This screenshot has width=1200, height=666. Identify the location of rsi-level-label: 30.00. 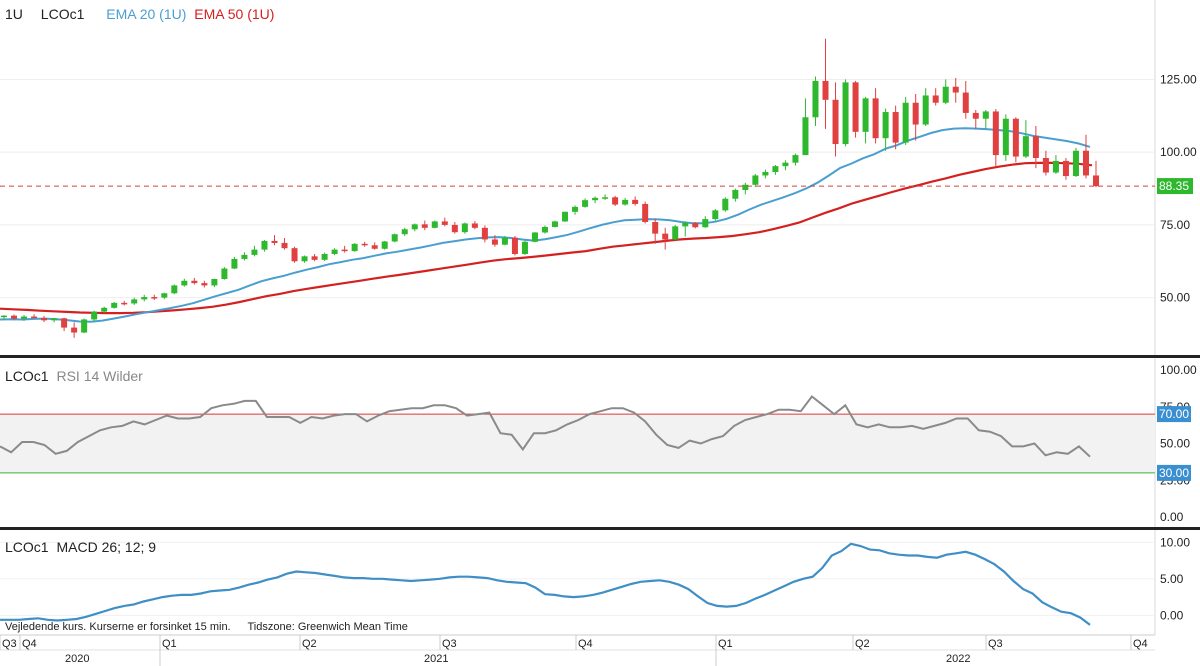
(1174, 473).